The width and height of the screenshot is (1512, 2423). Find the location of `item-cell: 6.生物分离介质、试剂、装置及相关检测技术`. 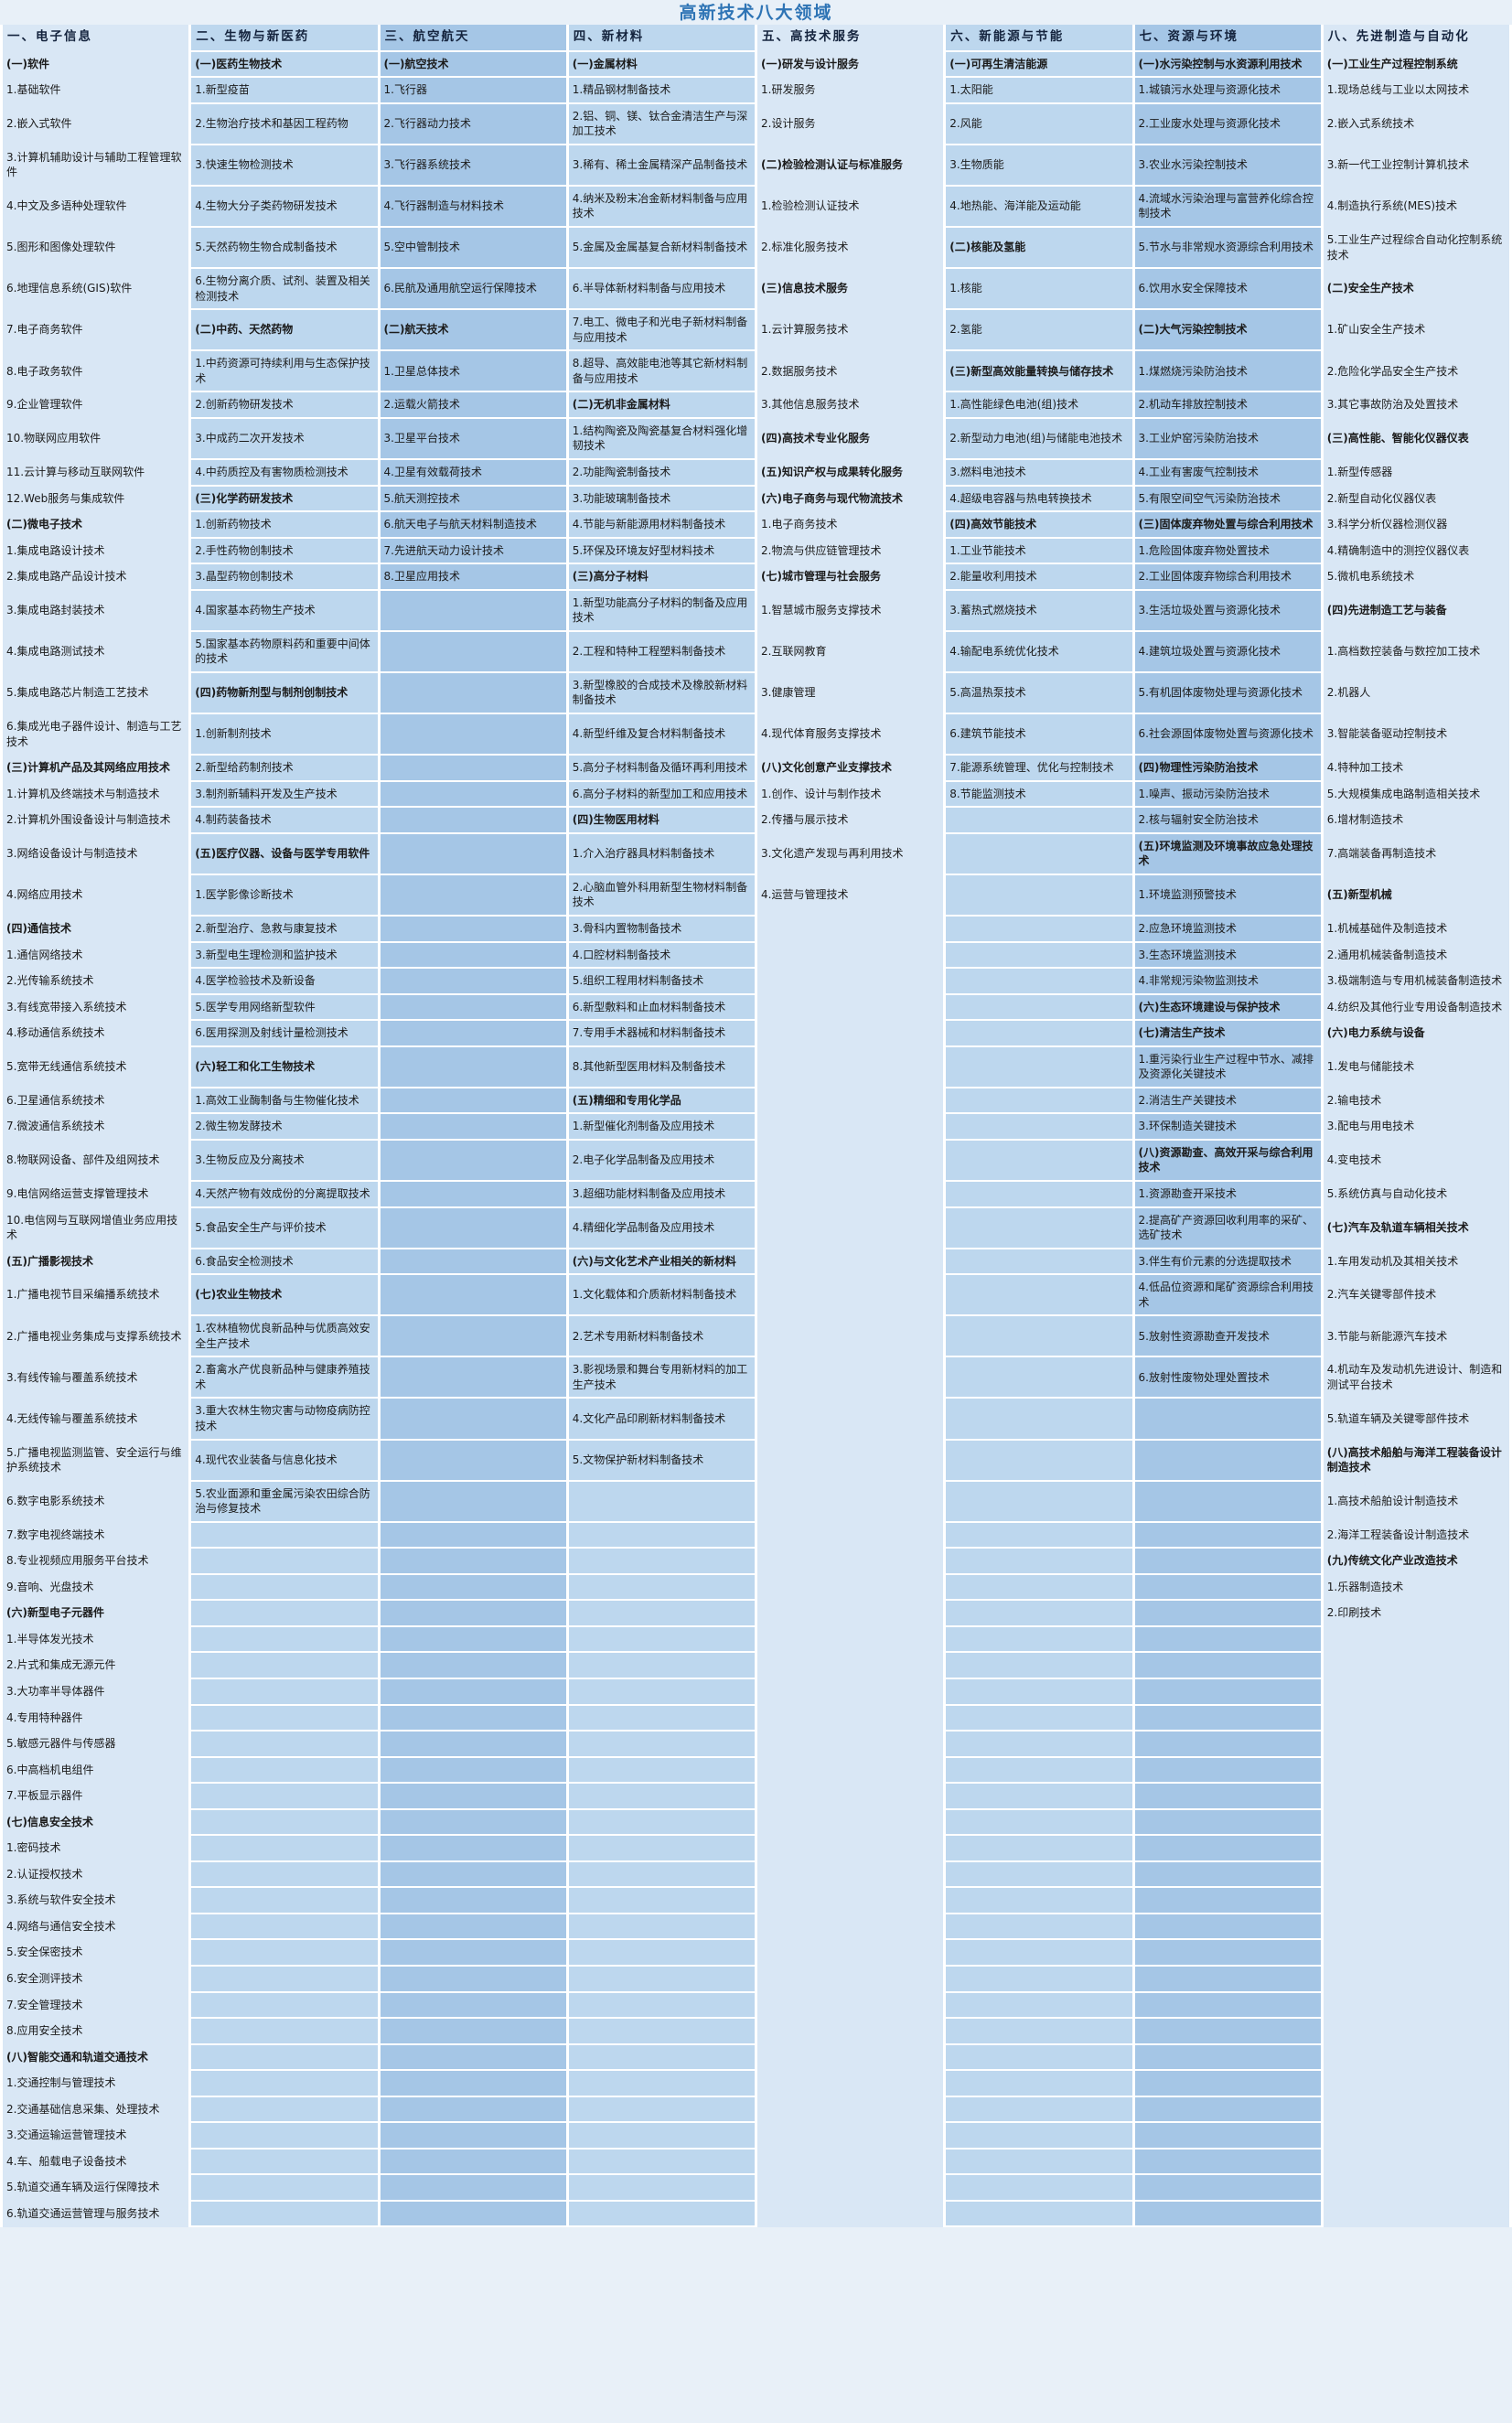

item-cell: 6.生物分离介质、试剂、装置及相关检测技术 is located at coordinates (284, 290).